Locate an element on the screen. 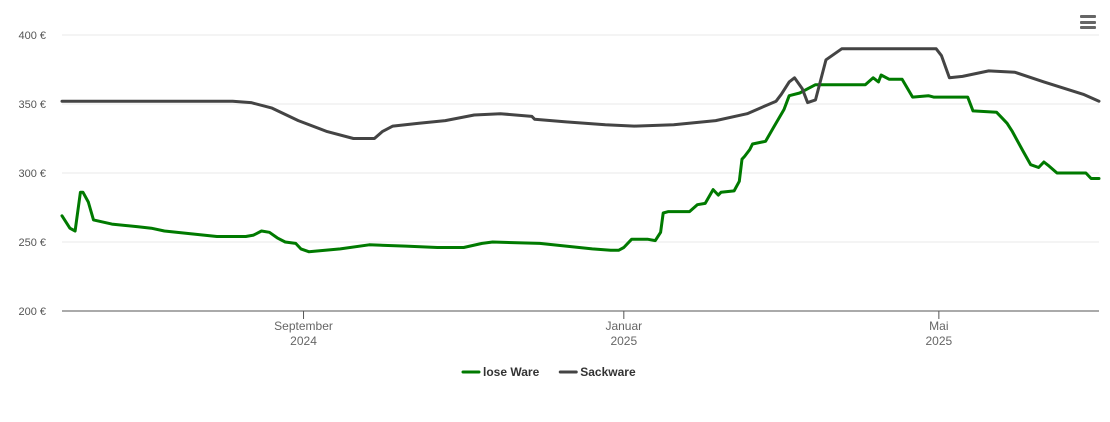 This screenshot has height=422, width=1110. y-tick-label: 250 € is located at coordinates (32, 243).